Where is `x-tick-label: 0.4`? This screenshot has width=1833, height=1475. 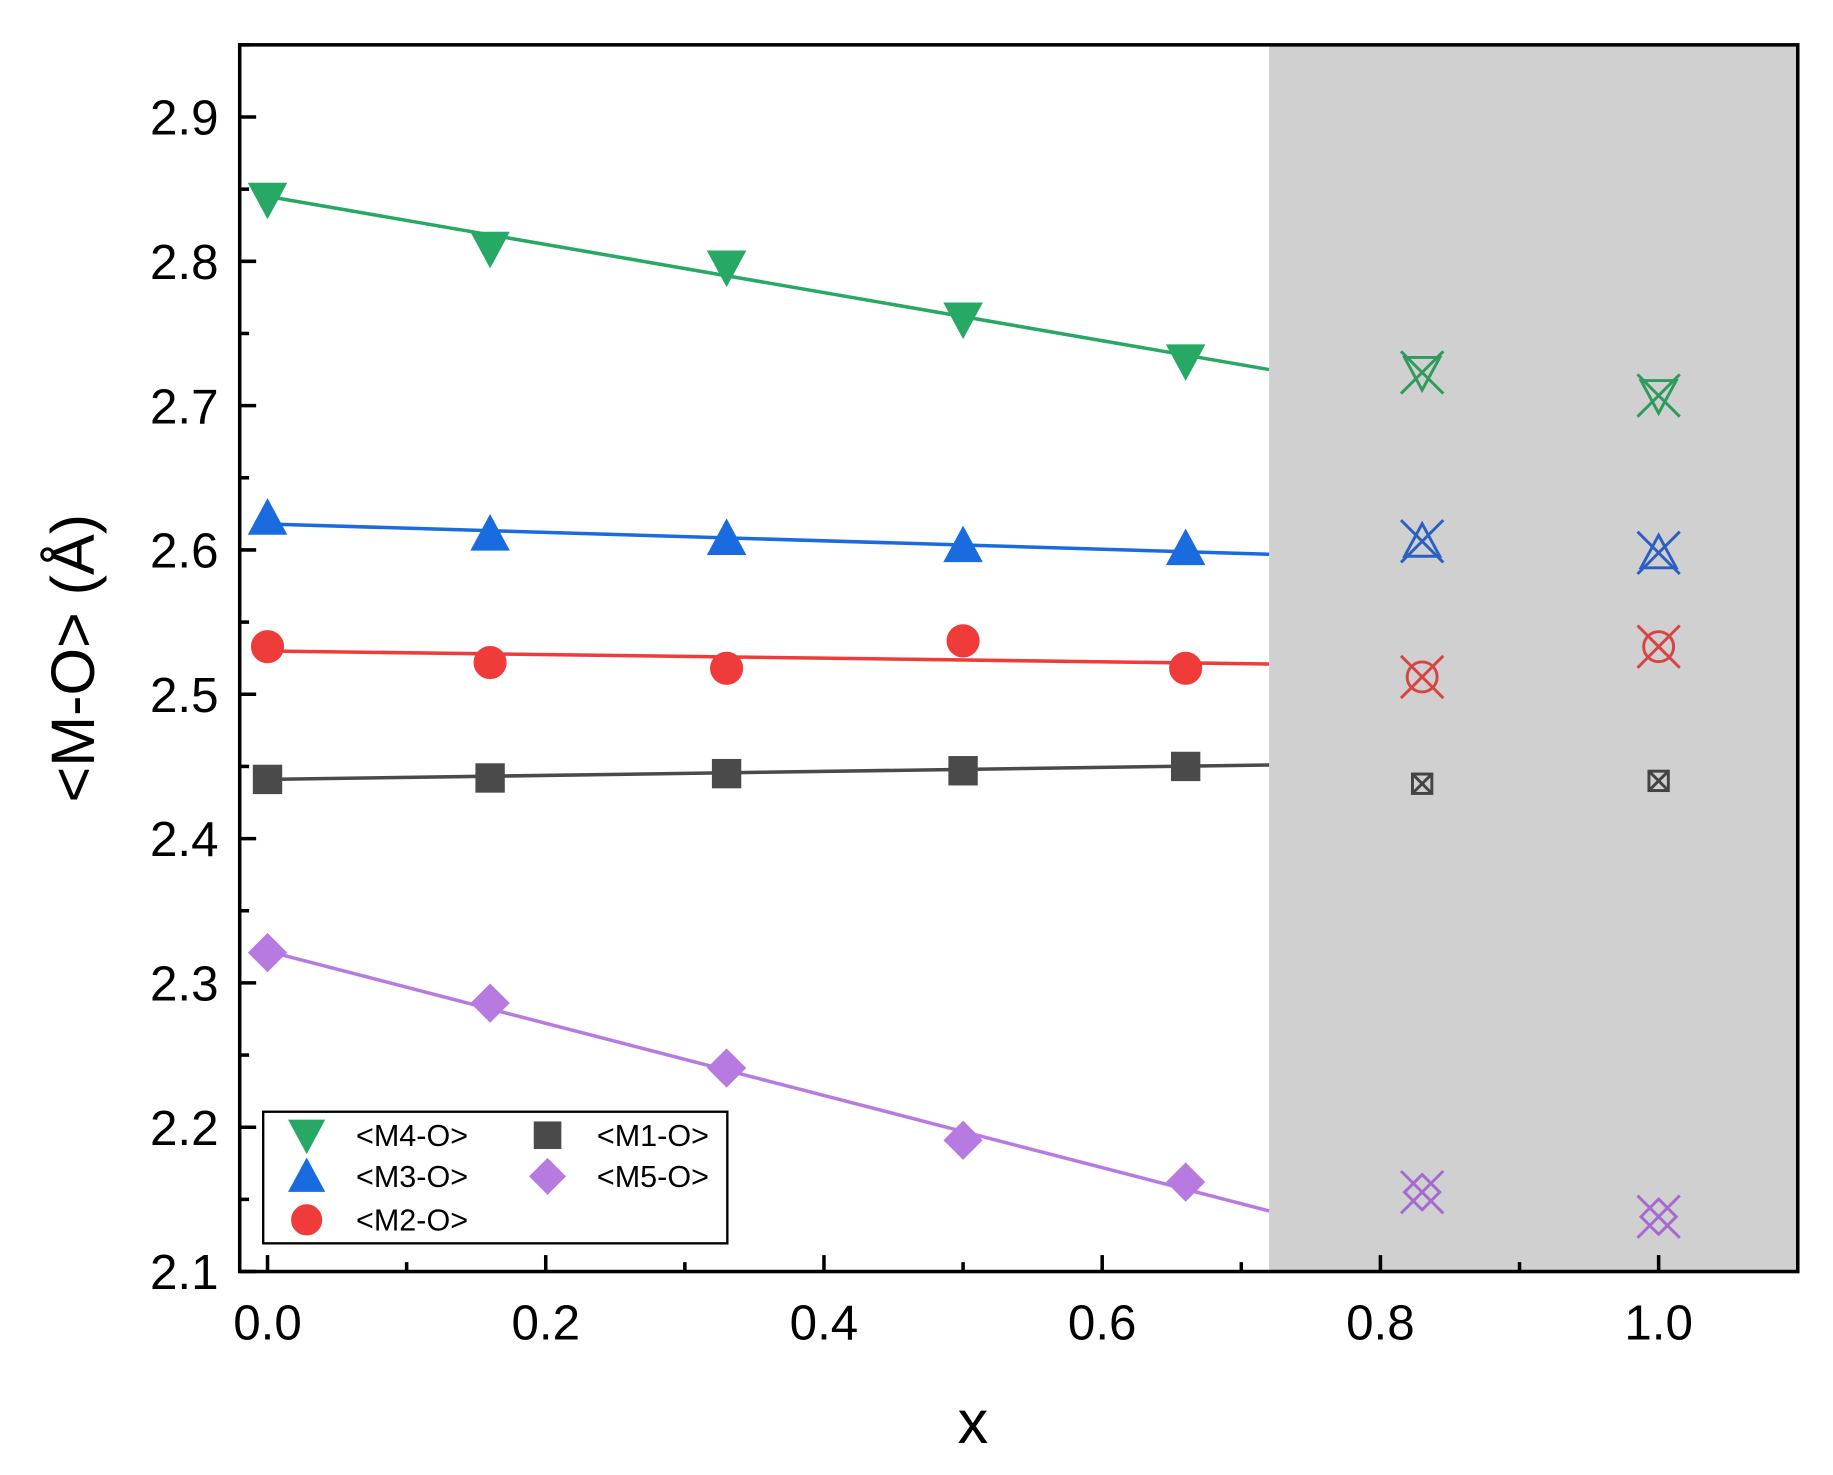 x-tick-label: 0.4 is located at coordinates (824, 1323).